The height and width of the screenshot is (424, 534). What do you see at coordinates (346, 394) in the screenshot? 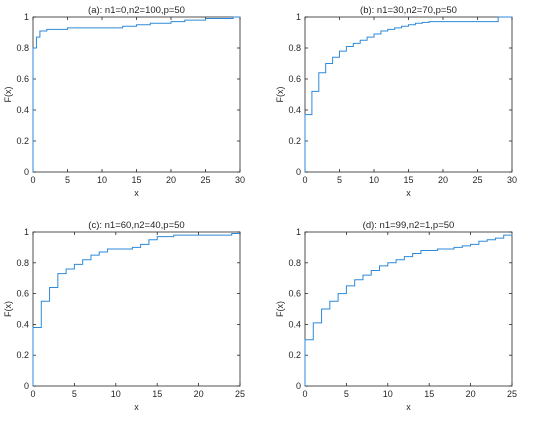
I see `x-tick-label-d-1: 5` at bounding box center [346, 394].